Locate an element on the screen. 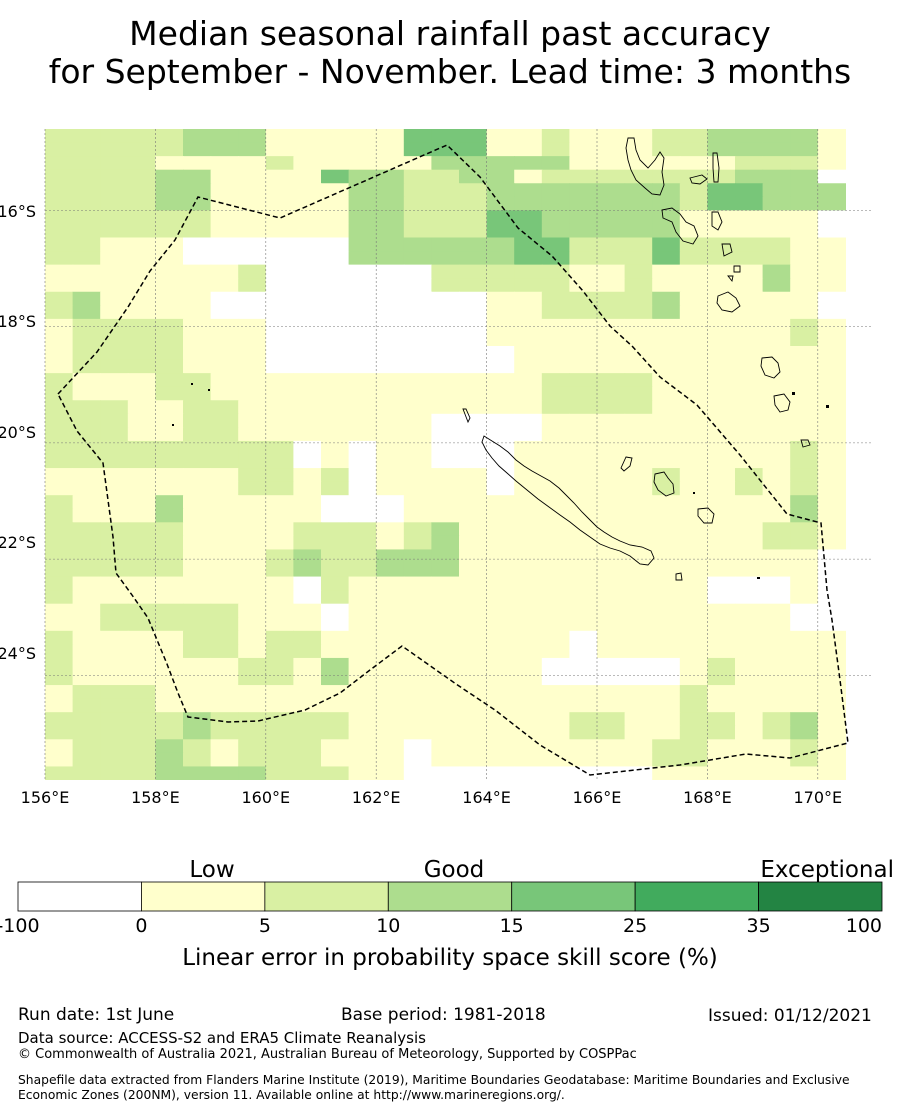  efate-coastline is located at coordinates (728, 302).